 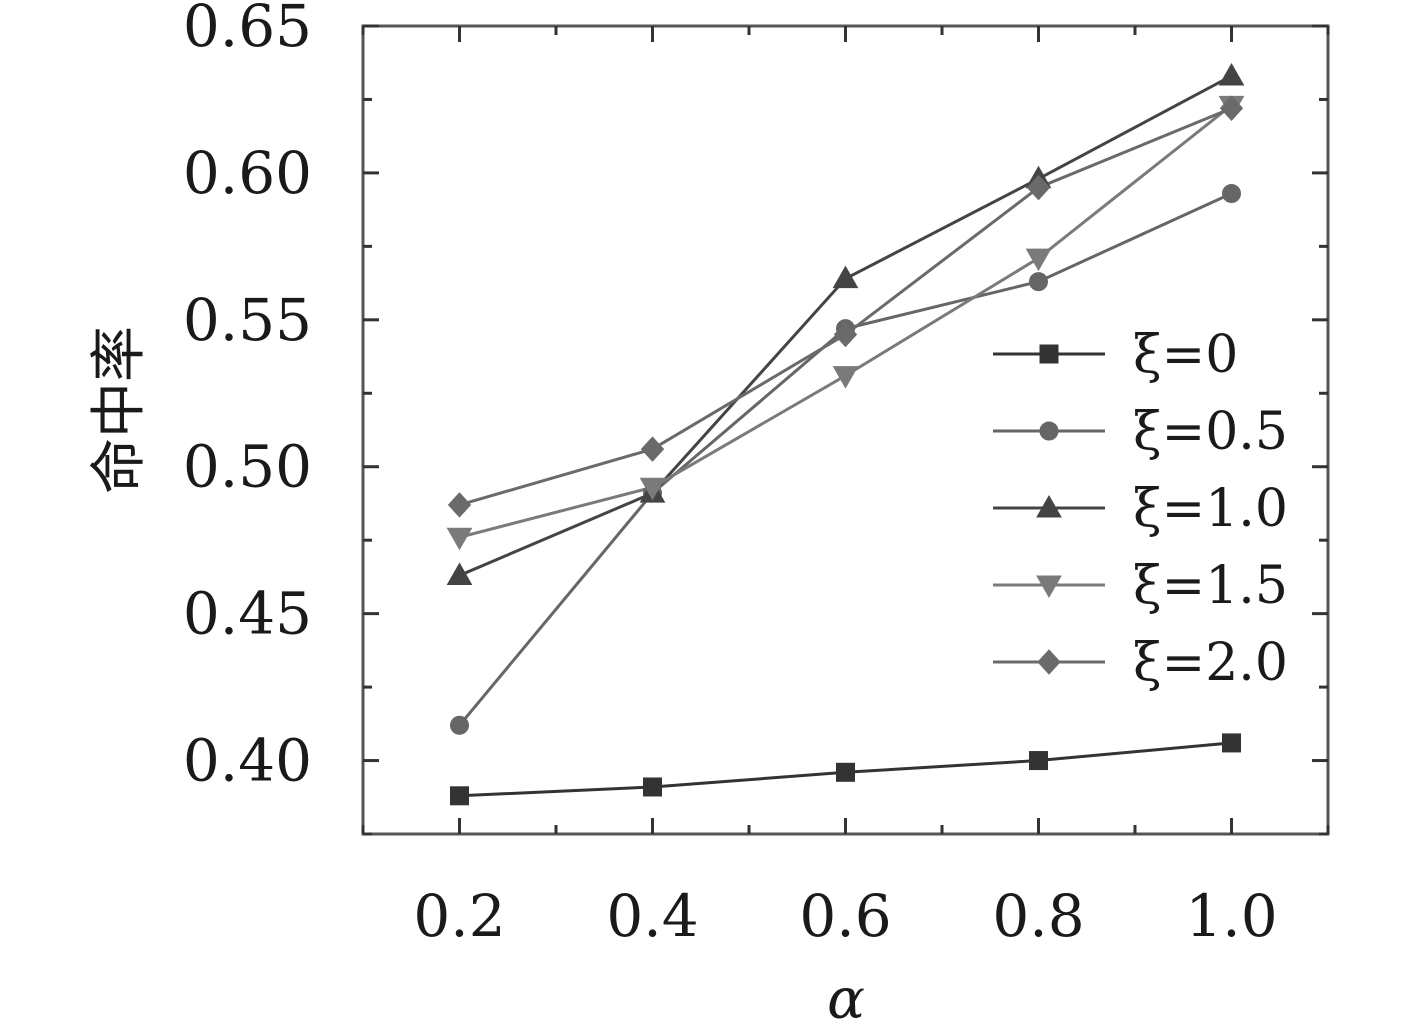 I want to click on x-tick-label: 0.4, so click(x=652, y=916).